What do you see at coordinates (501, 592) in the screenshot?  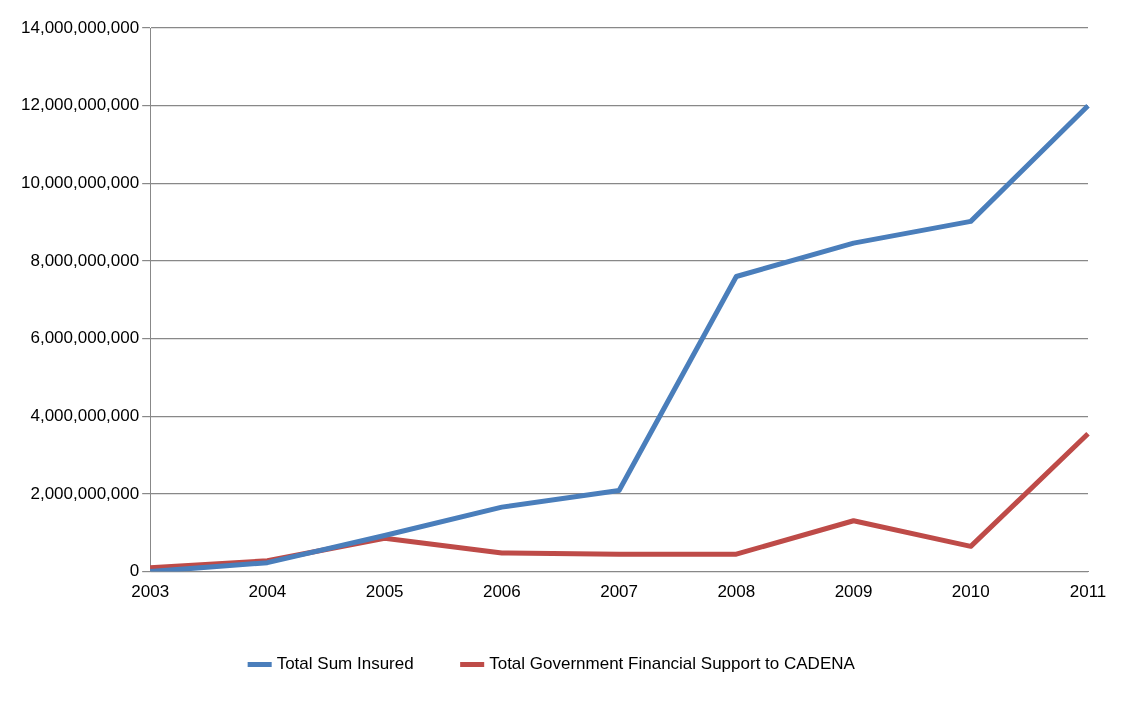 I see `x-tick-label: 2006` at bounding box center [501, 592].